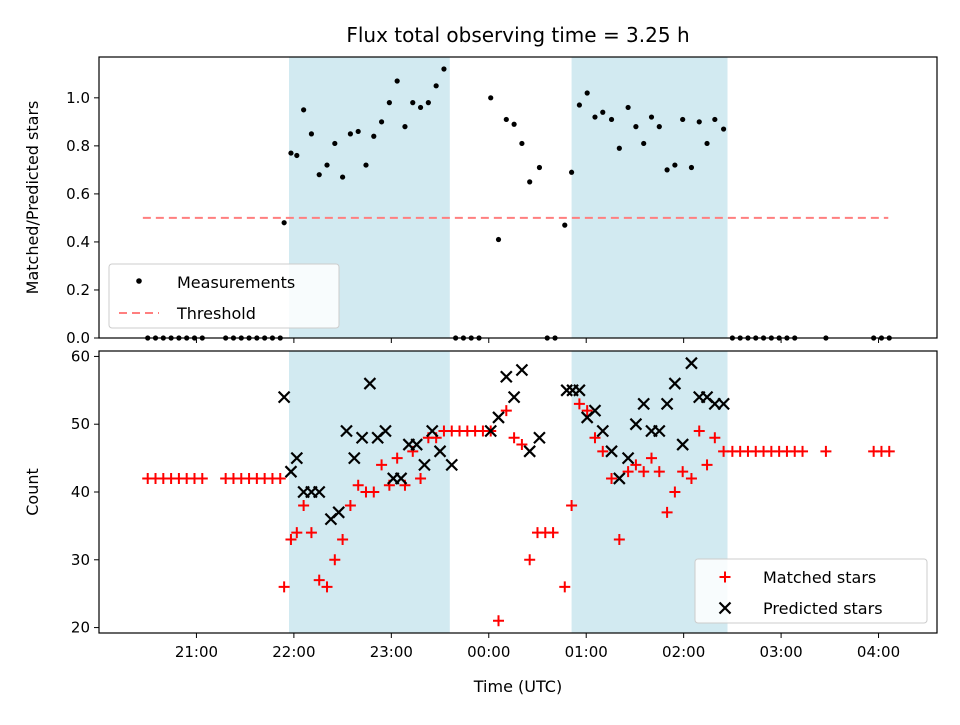  Describe the element at coordinates (517, 686) in the screenshot. I see `x-axis-label: Time (UTC)` at that location.